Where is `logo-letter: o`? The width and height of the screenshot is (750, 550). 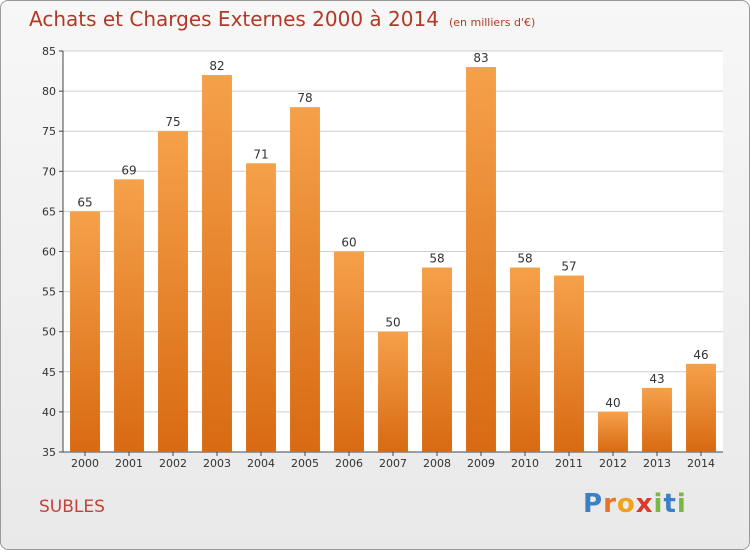
logo-letter: o is located at coordinates (626, 504).